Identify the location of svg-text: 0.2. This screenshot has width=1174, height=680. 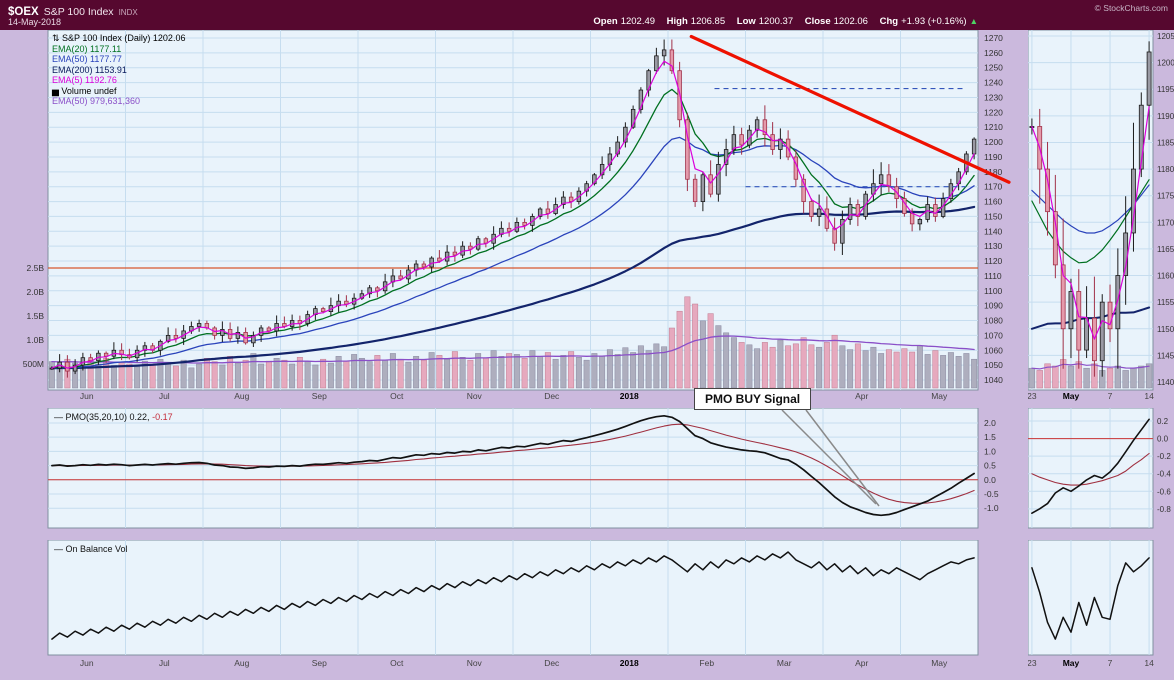
(1163, 421).